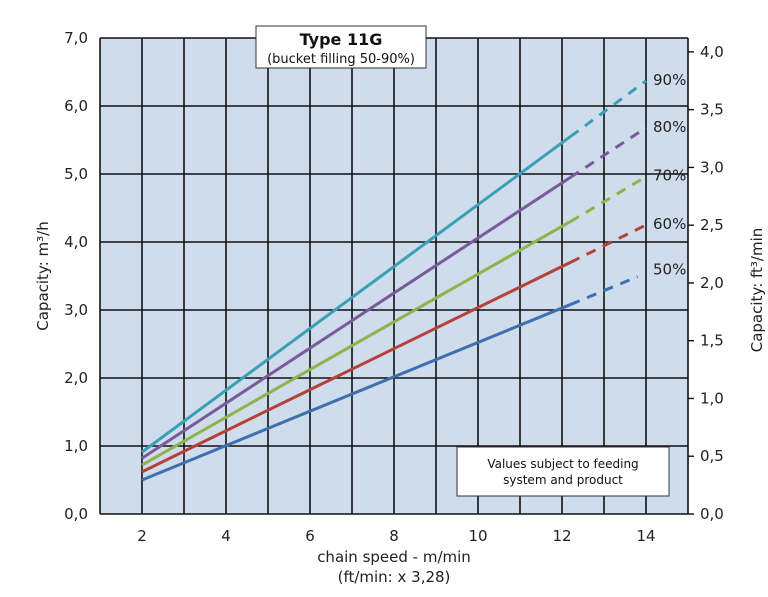  Describe the element at coordinates (712, 514) in the screenshot. I see `y2-tick-label: 0,0` at that location.